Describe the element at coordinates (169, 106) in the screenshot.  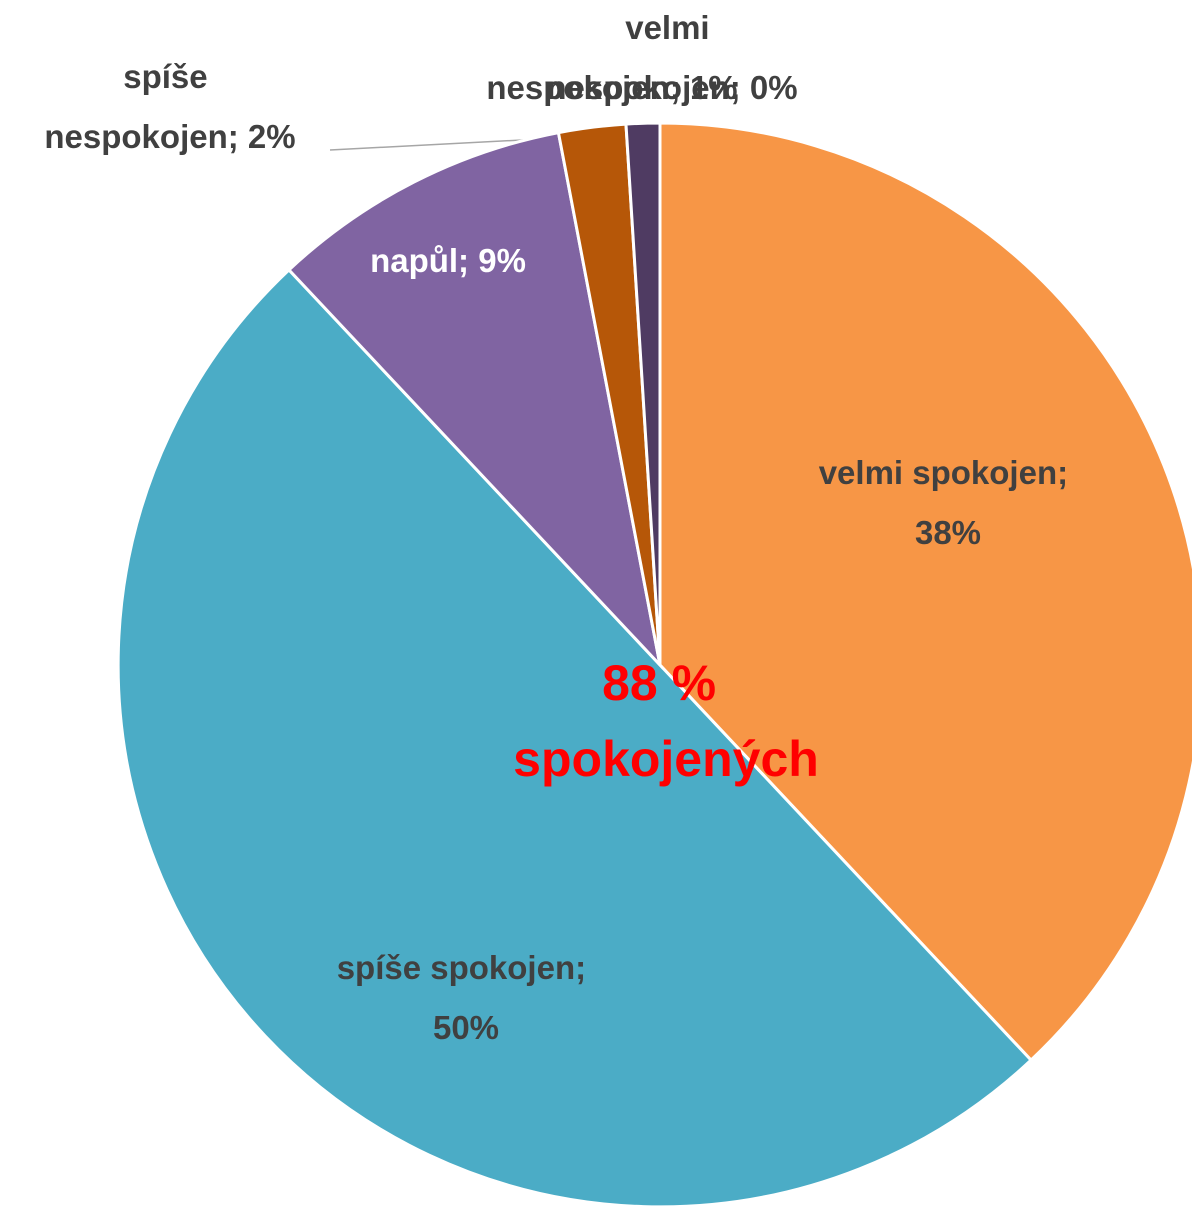
I see `data-label: spíše nespokojen; 2%` at that location.